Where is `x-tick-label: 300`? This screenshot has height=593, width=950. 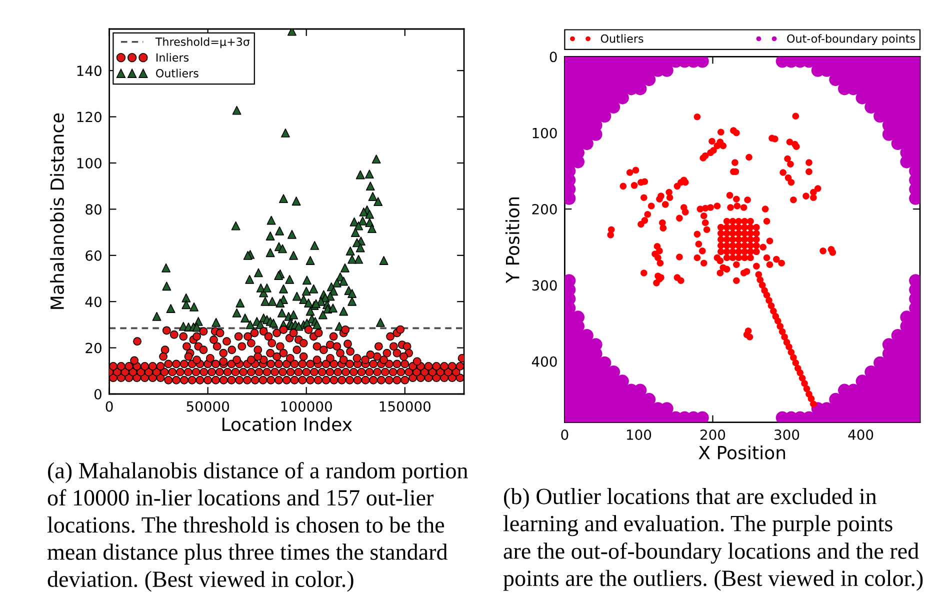 x-tick-label: 300 is located at coordinates (787, 434).